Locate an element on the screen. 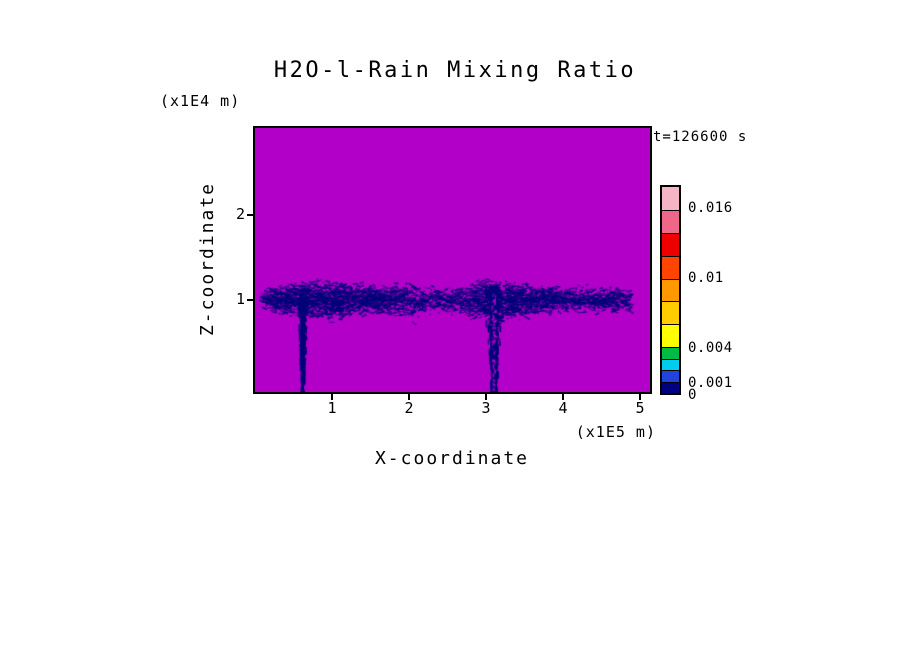 The image size is (904, 654). x-tick-label: 3 is located at coordinates (486, 408).